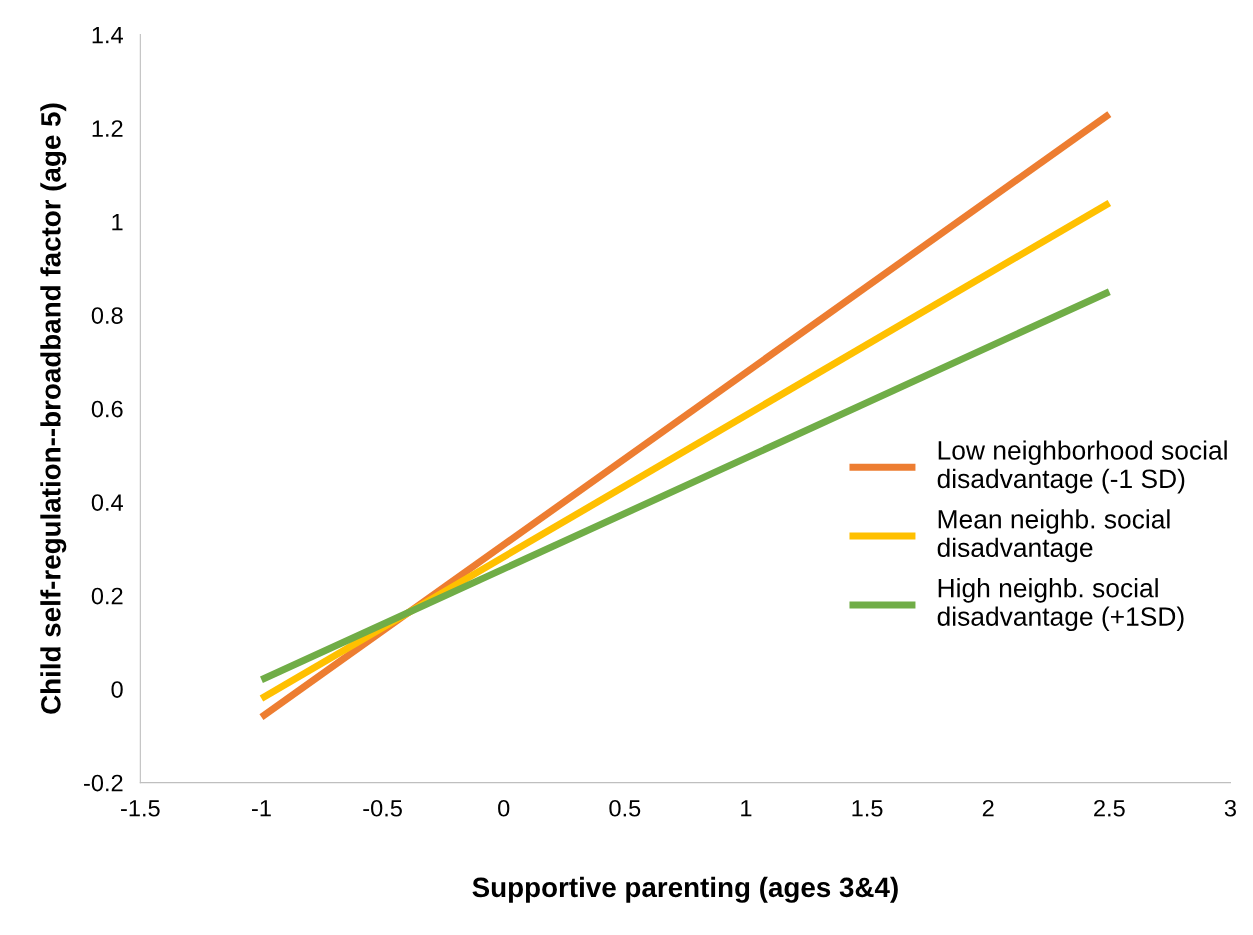  What do you see at coordinates (107, 502) in the screenshot?
I see `y-tick-label: 0.4` at bounding box center [107, 502].